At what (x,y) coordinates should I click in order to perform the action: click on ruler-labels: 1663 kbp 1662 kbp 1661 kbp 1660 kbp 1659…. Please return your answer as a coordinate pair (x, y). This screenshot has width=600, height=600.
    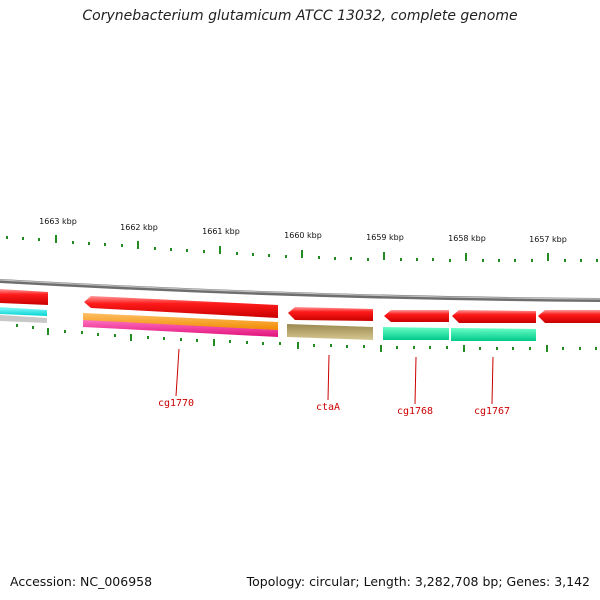
    Looking at the image, I should click on (303, 230).